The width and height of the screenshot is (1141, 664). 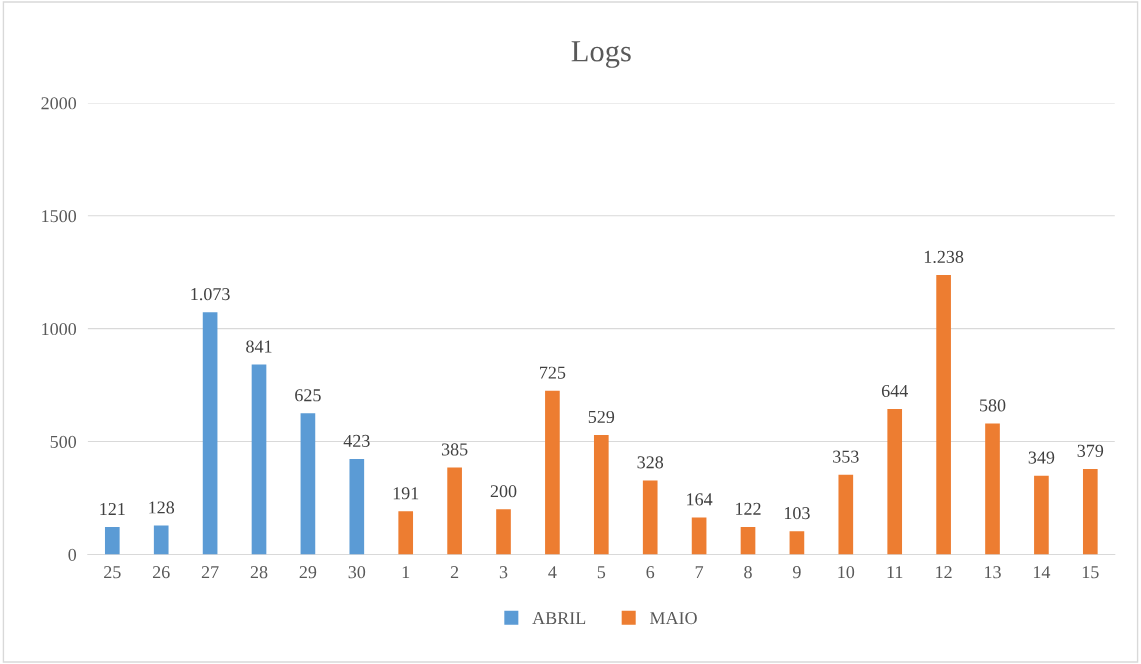 I want to click on y-tick-label: 0, so click(x=72, y=554).